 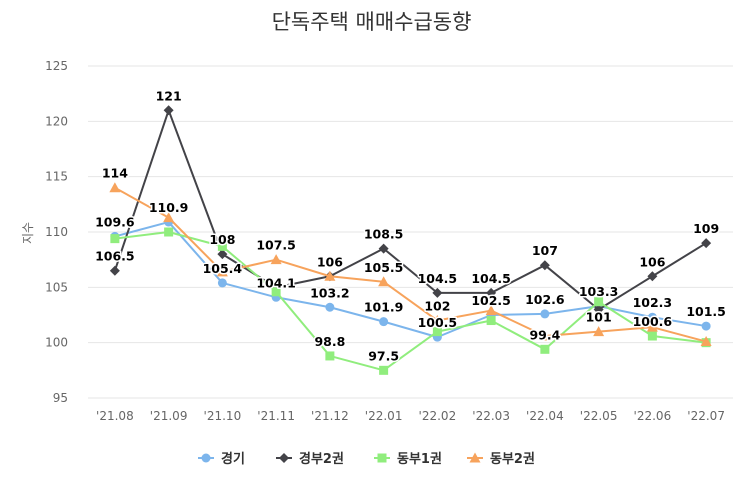 I want to click on data-label: 103.3, so click(x=599, y=291).